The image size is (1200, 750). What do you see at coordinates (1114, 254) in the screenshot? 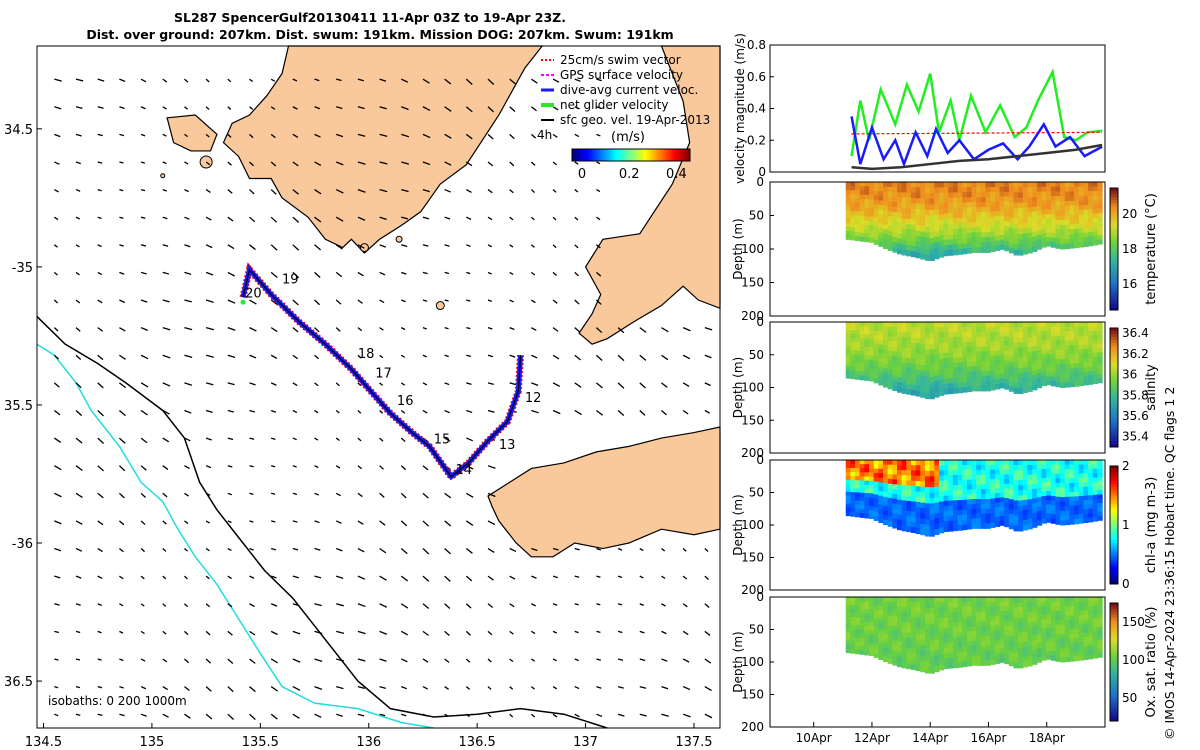
I see `temperature-colorbar-cell` at bounding box center [1114, 254].